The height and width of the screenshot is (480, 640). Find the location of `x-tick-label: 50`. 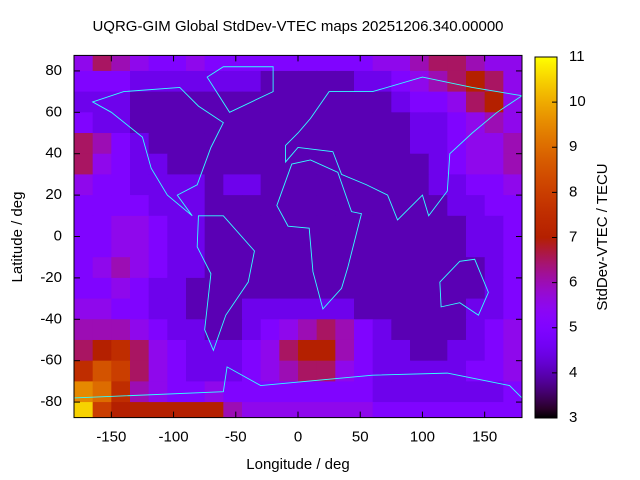

x-tick-label: 50 is located at coordinates (360, 437).